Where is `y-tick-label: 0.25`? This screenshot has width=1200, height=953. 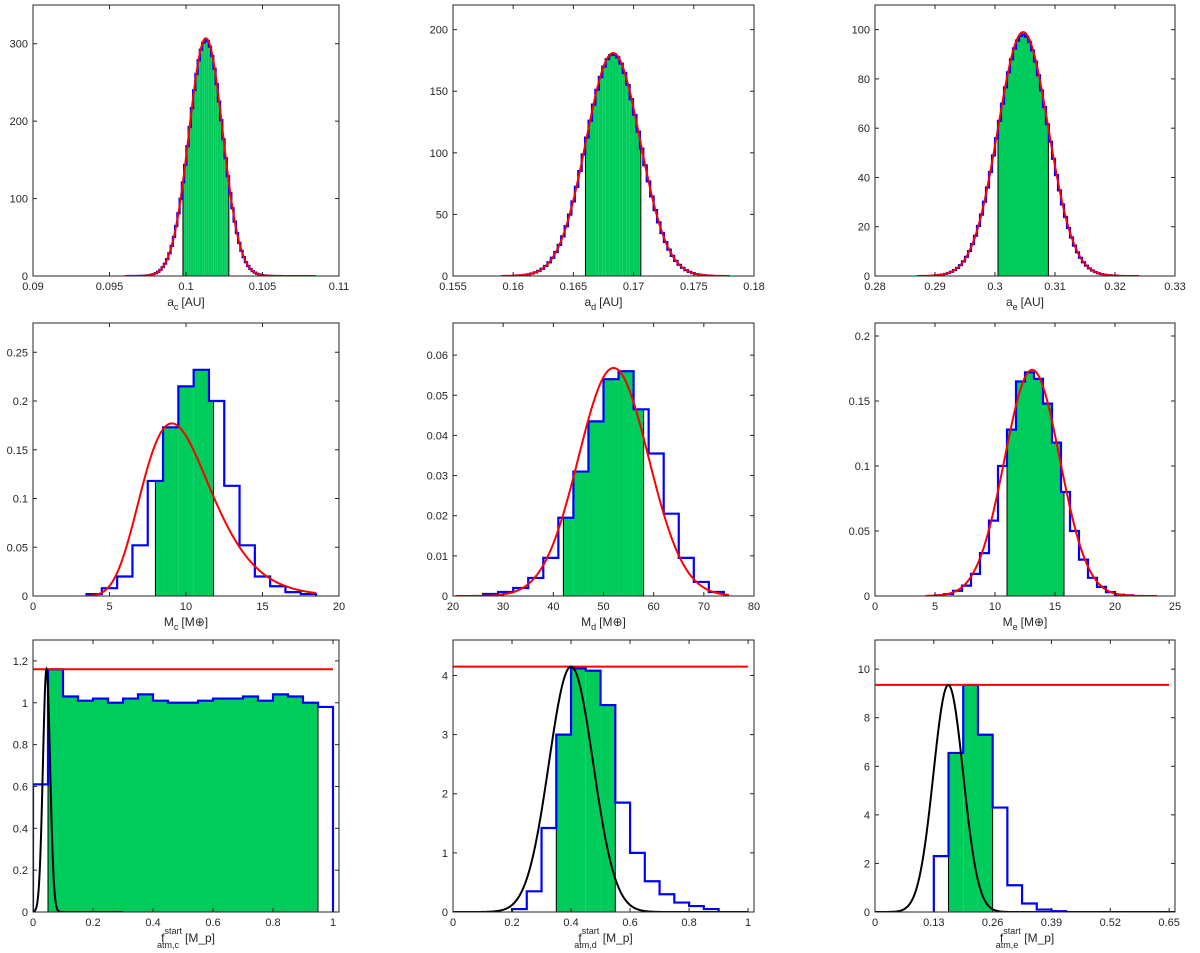
y-tick-label: 0.25 is located at coordinates (17, 353).